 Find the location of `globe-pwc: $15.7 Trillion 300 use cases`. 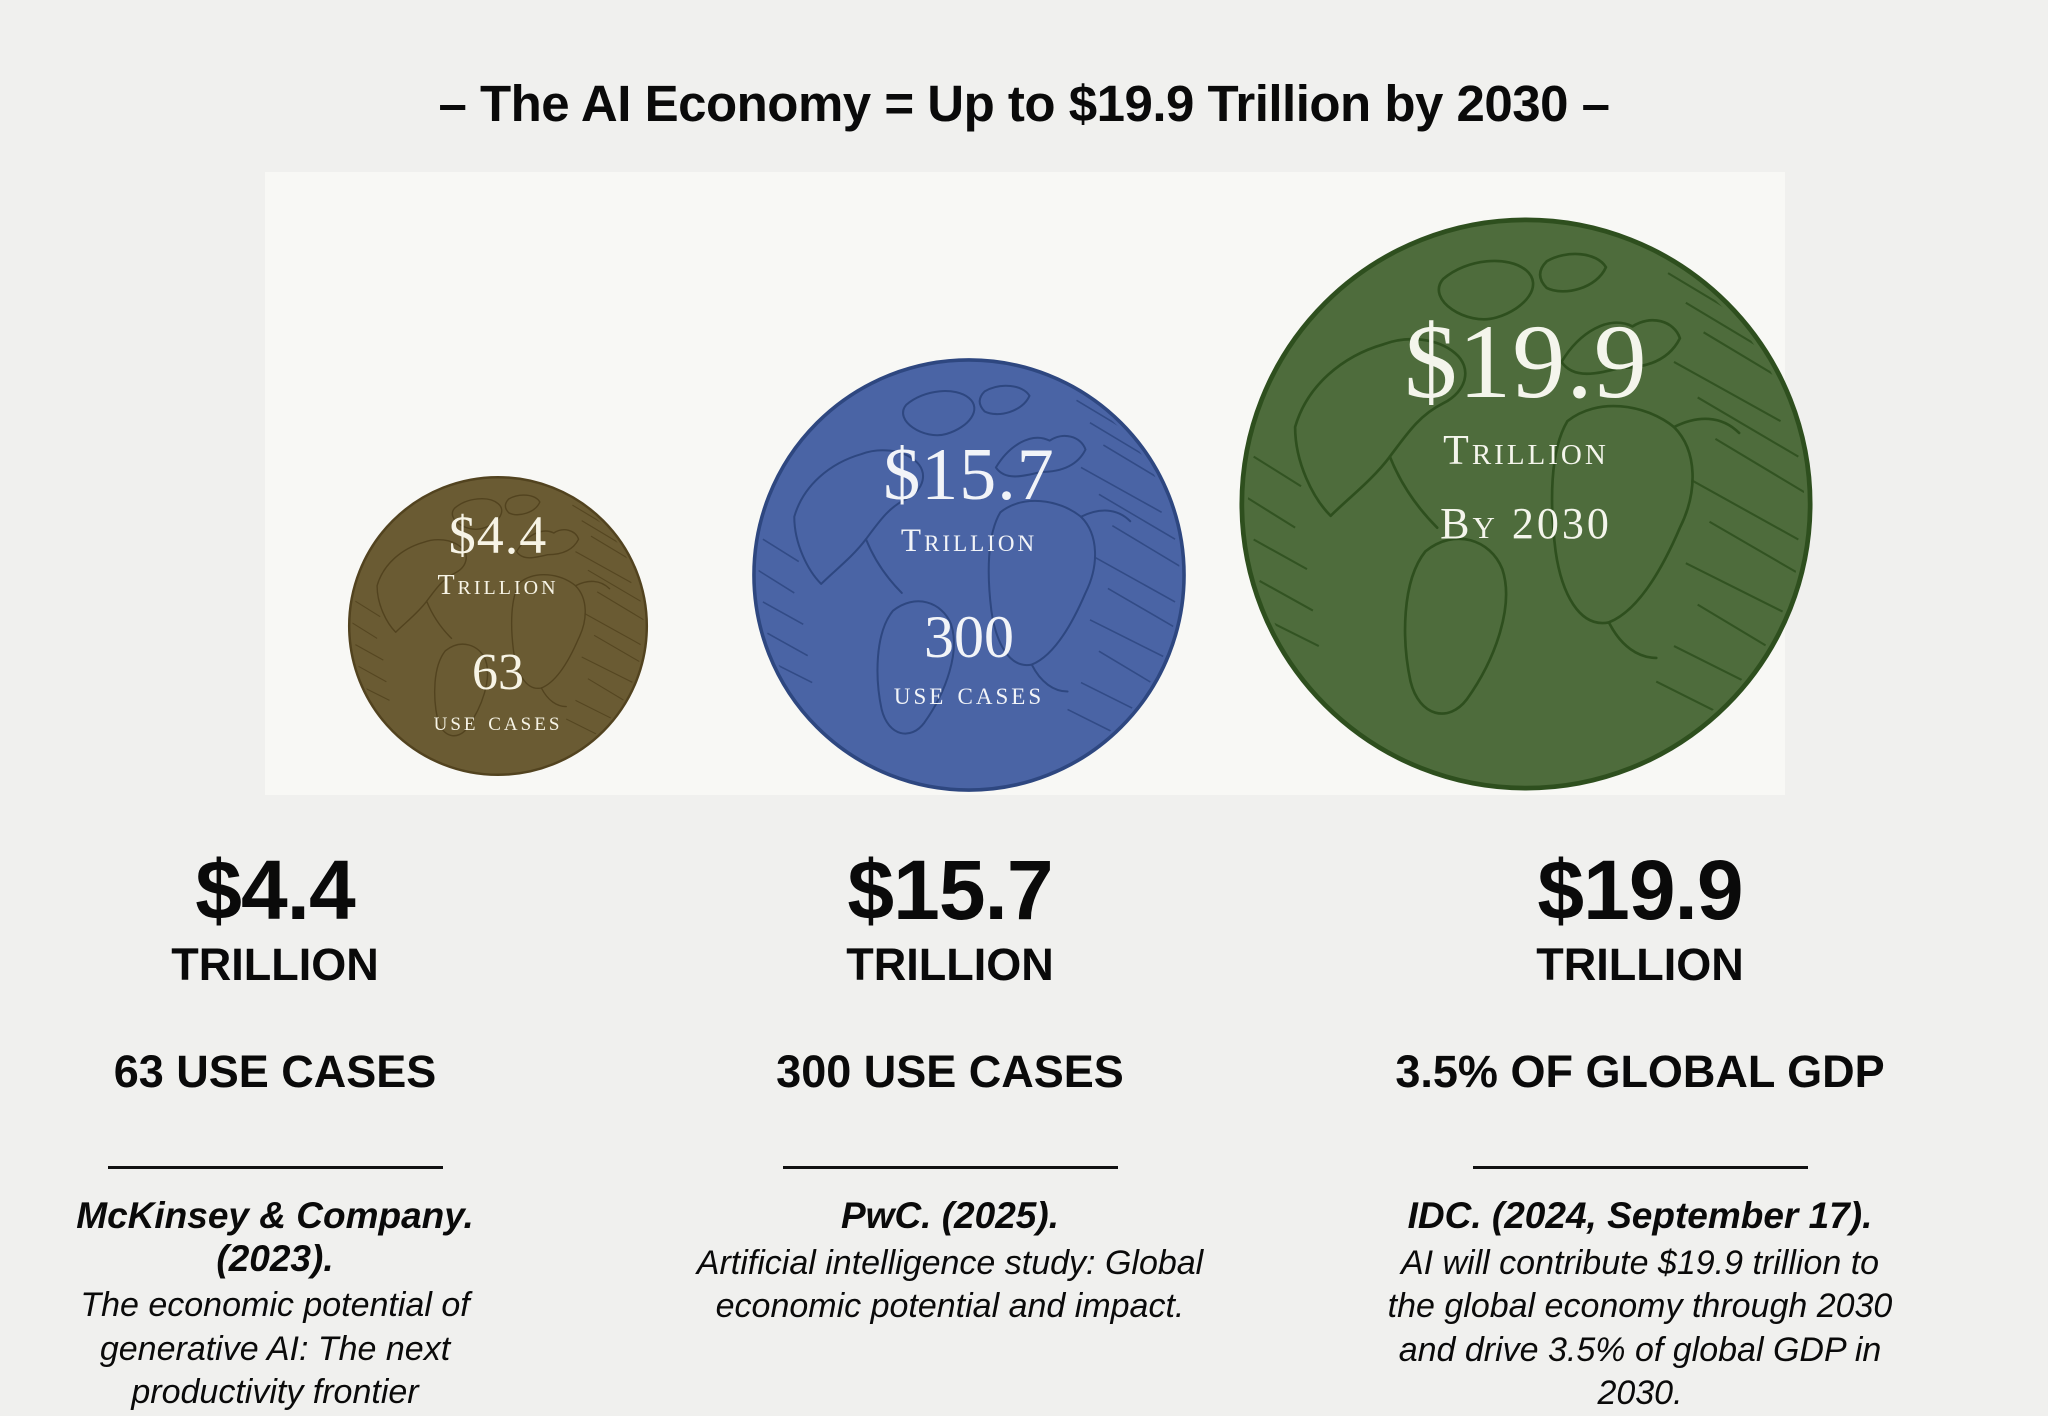

globe-pwc: $15.7 Trillion 300 use cases is located at coordinates (969, 575).